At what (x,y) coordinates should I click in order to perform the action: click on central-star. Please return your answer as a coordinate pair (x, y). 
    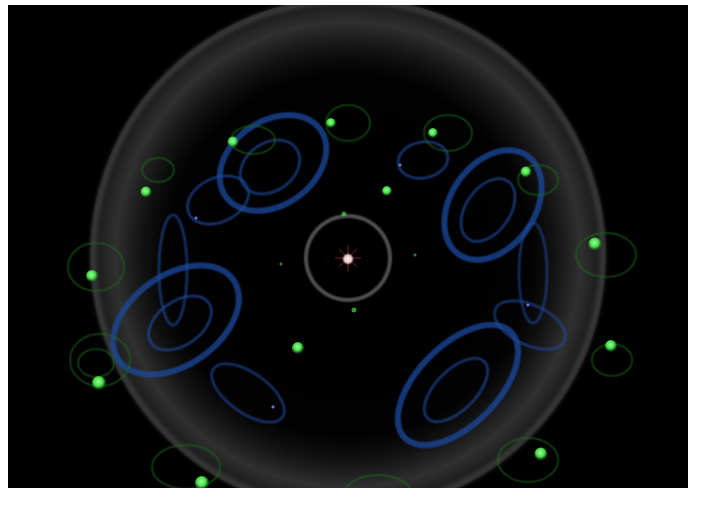
    Looking at the image, I should click on (348, 258).